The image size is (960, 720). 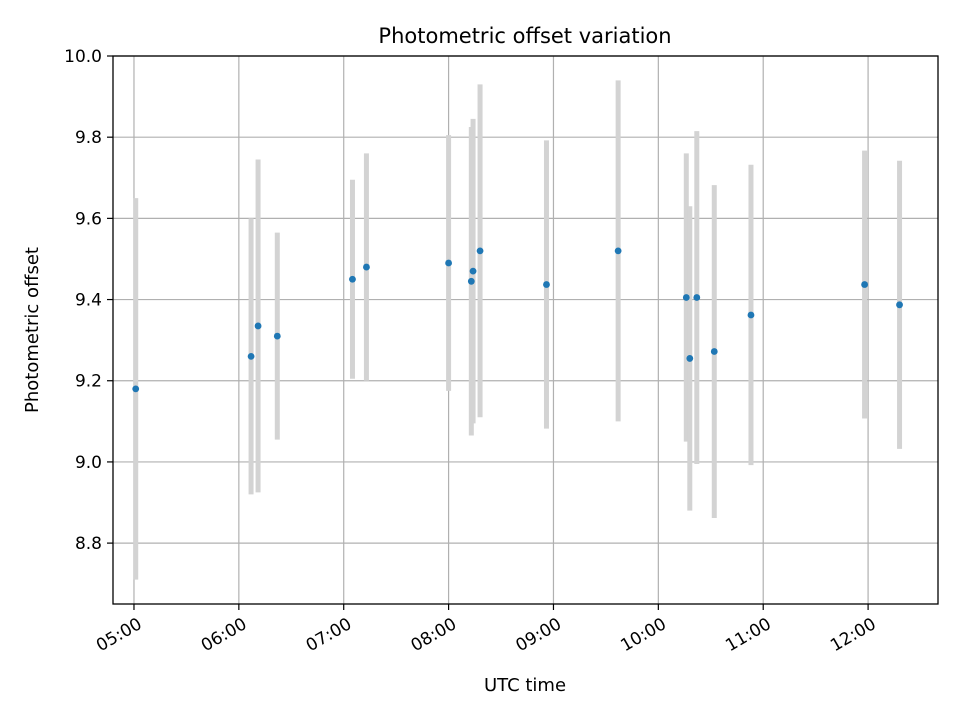 I want to click on y-axis-ticks: 8.8 9.0 9.2 9.4 9.6 9.8 10.0, so click(x=88, y=300).